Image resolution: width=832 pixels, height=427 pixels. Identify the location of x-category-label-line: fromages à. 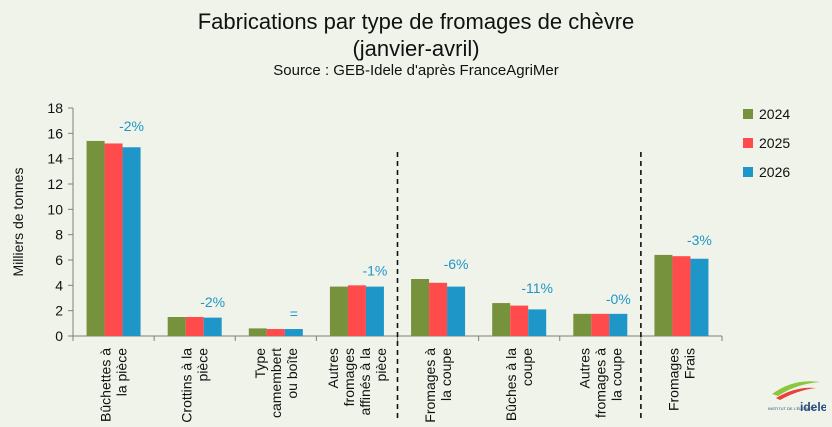
(600, 383).